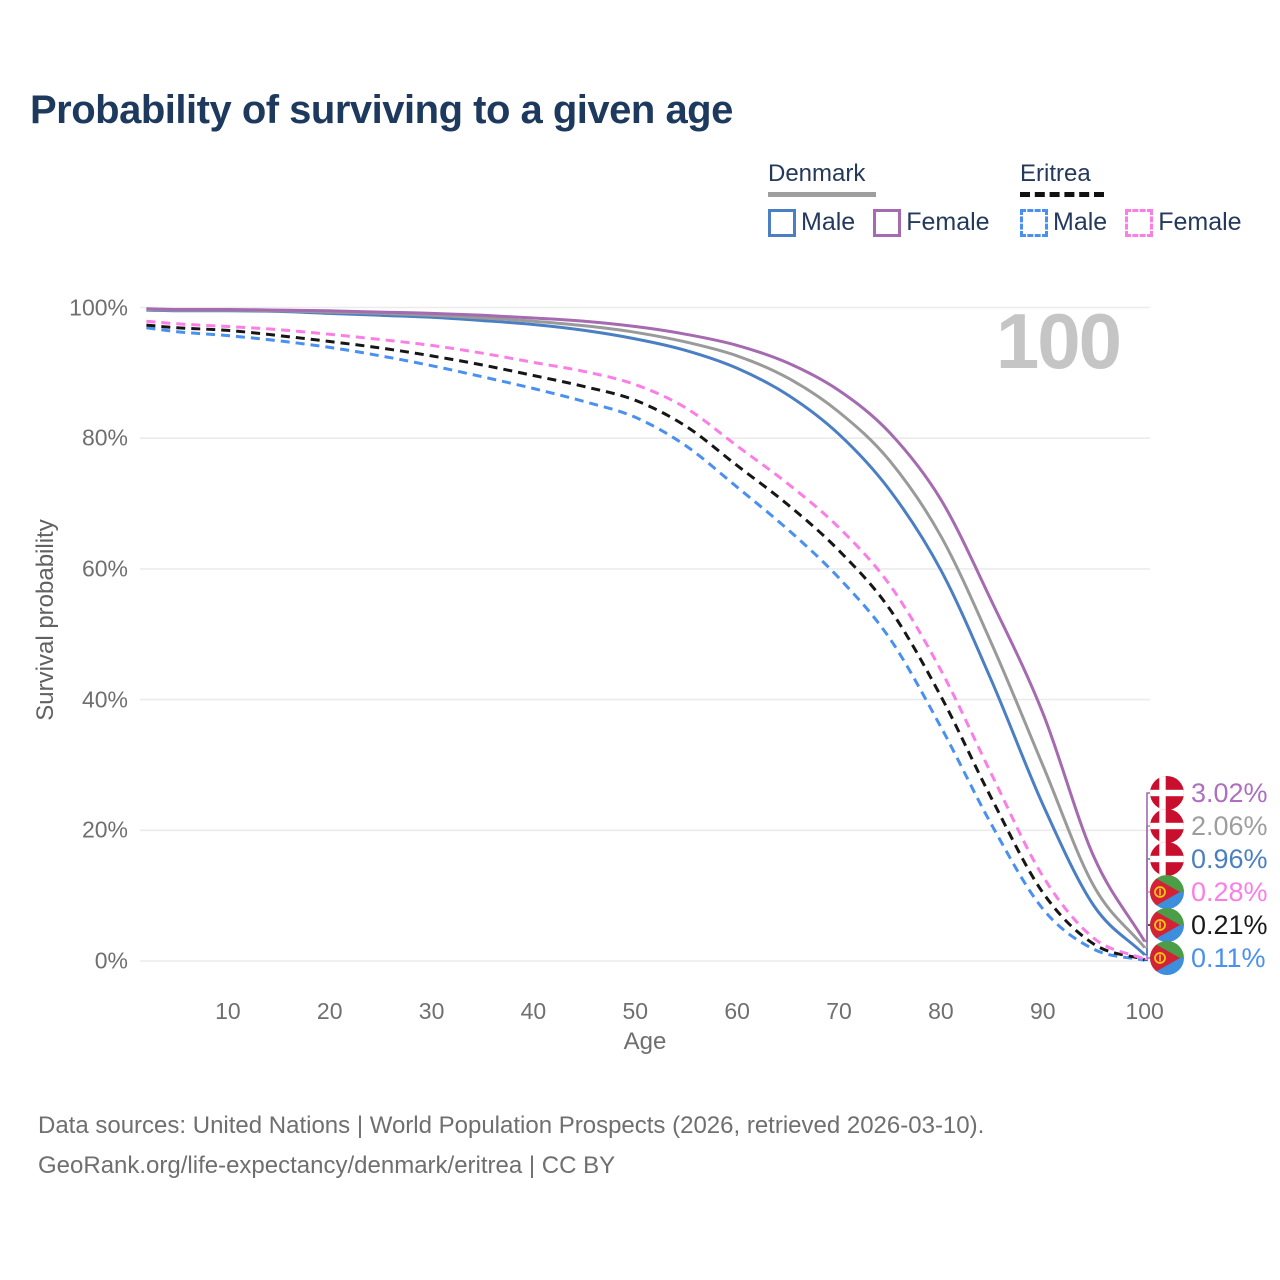 This screenshot has height=1280, width=1280. What do you see at coordinates (1055, 173) in the screenshot?
I see `legend-group-title-eritrea: Eritrea` at bounding box center [1055, 173].